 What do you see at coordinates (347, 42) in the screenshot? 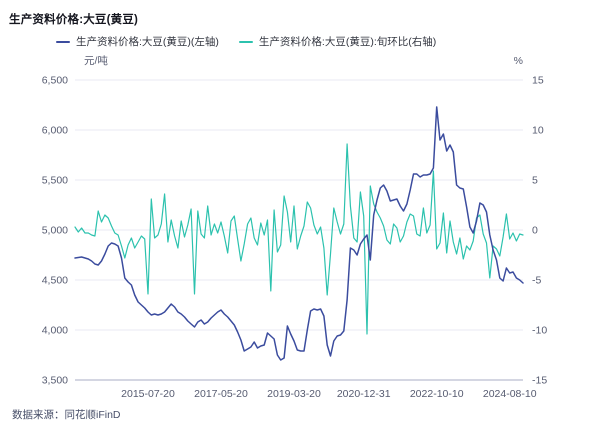
I see `legend-label-ratio: 生产资料价格:大豆(黄豆):旬环比(右轴)` at bounding box center [347, 42].